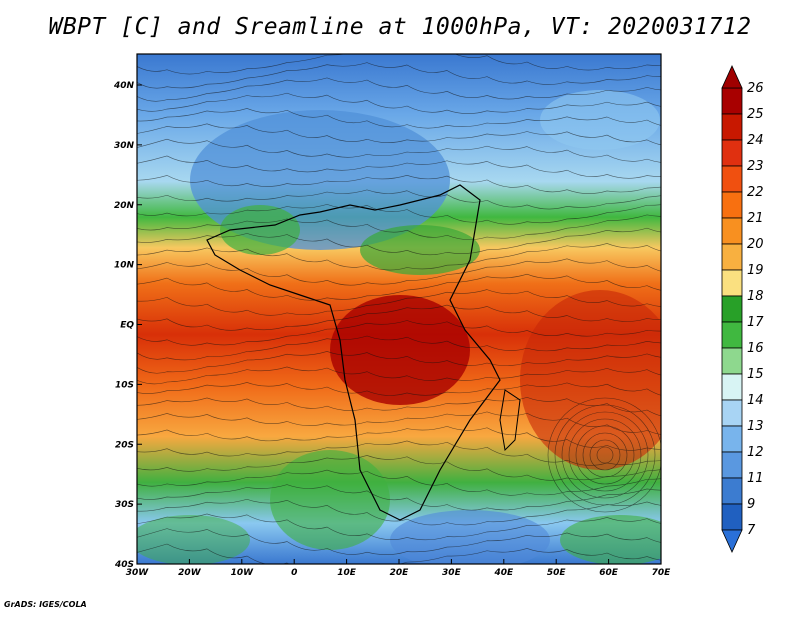 The height and width of the screenshot is (618, 800). I want to click on hot-region-indian-ocean, so click(590, 380).